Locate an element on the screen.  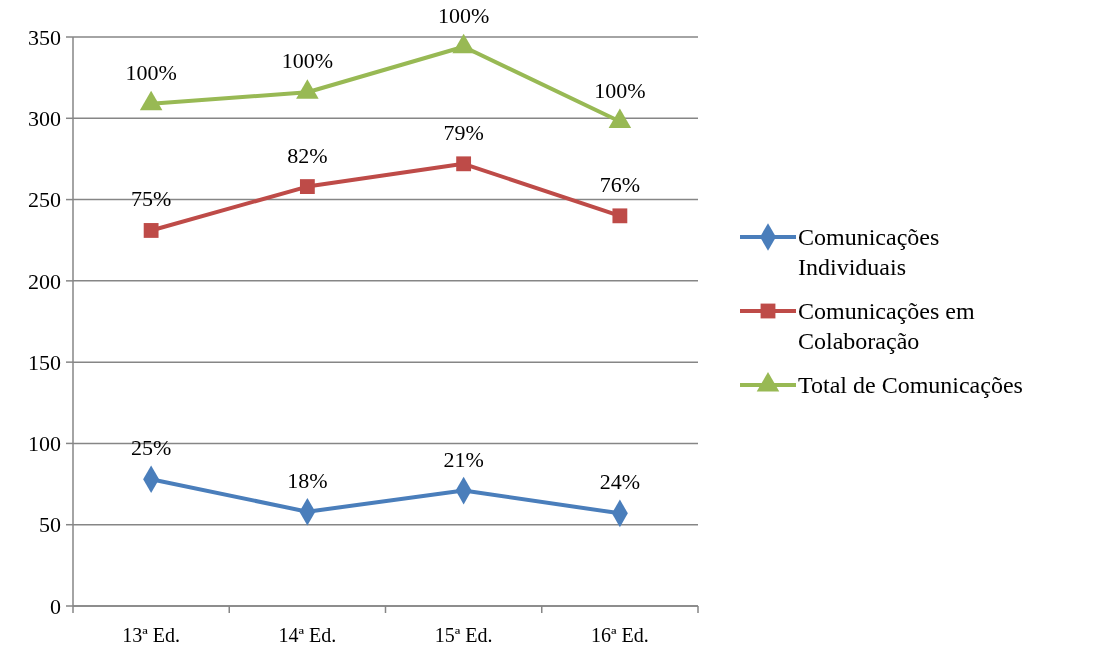
legend-label: Comunicações em Colaboração is located at coordinates (886, 326).